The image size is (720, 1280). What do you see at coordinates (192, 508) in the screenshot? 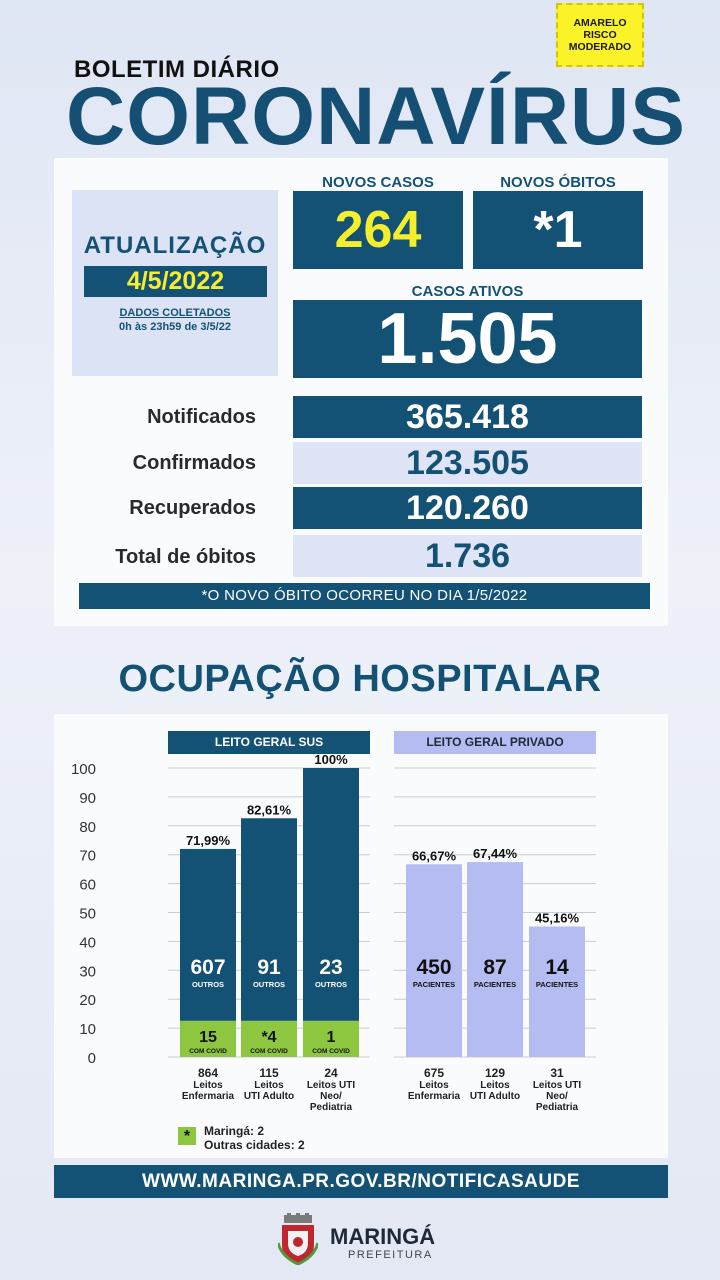
I see `stat-label-recovered: Recuperados` at bounding box center [192, 508].